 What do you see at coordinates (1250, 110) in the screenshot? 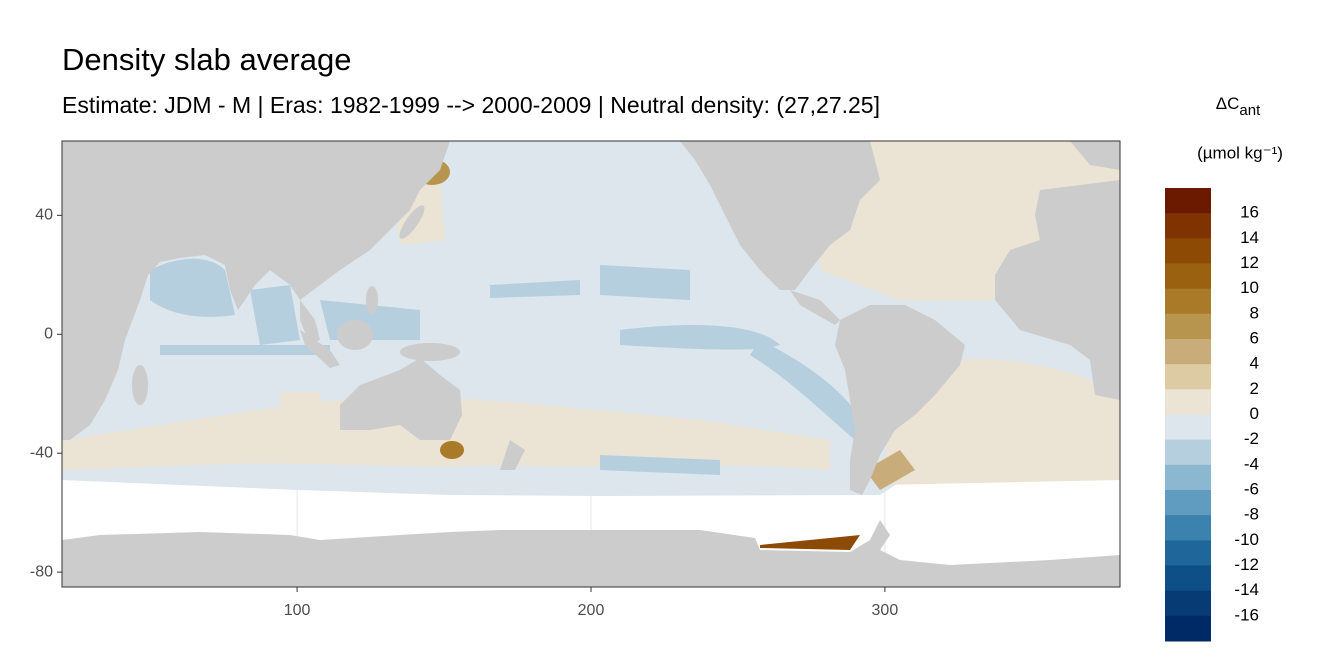
I see `legend-title-sub: ant` at bounding box center [1250, 110].